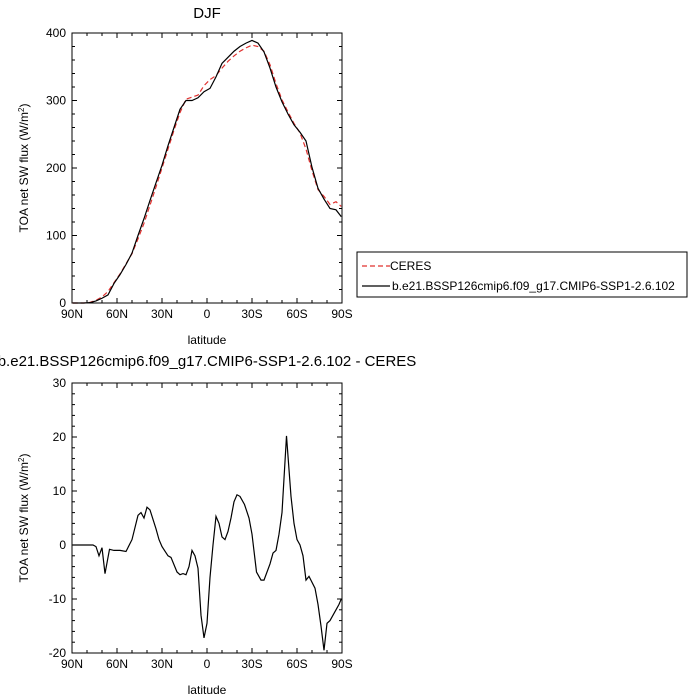  I want to click on y-tick-label: 20, so click(60, 437).